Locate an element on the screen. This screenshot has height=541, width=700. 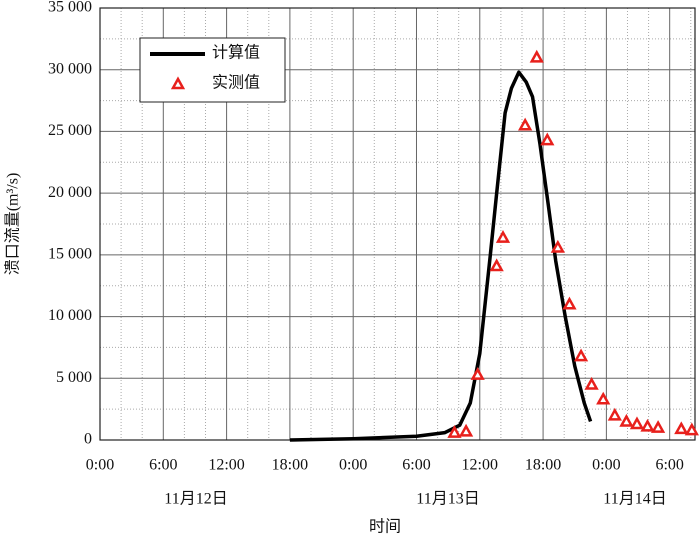
y-tick-label: 30 000 is located at coordinates (70, 68).